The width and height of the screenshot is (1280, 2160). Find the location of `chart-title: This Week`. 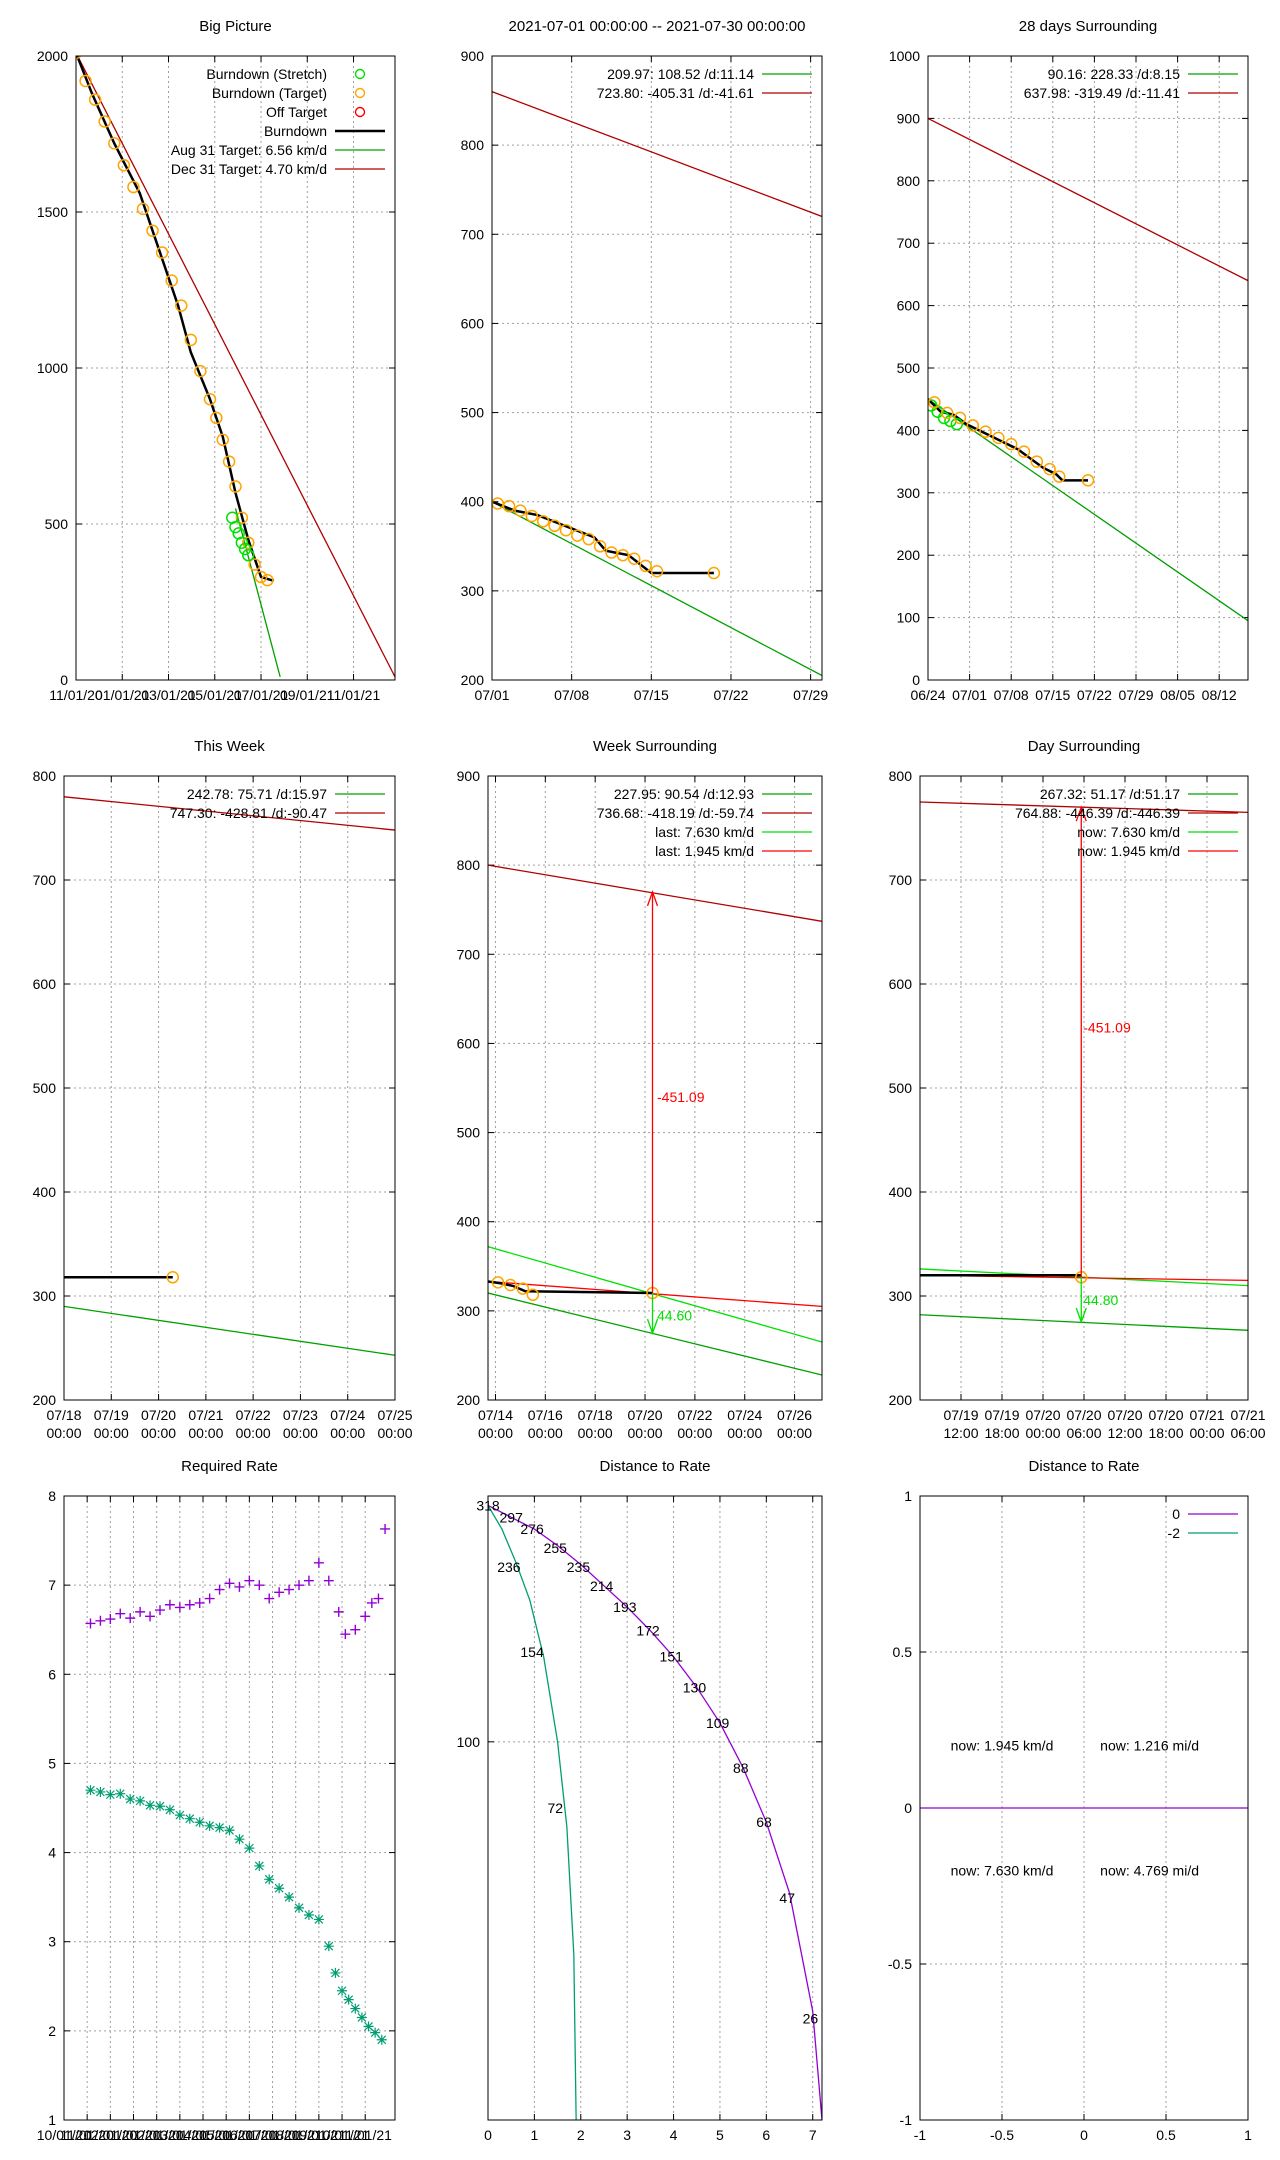

chart-title: This Week is located at coordinates (229, 746).